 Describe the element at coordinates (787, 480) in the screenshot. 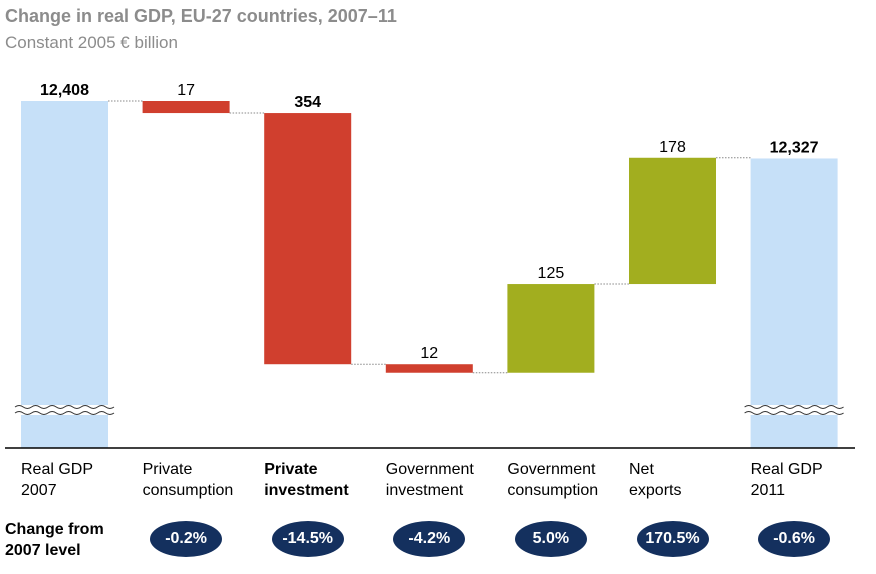

I see `category-label-7: Real GDP 2011` at that location.